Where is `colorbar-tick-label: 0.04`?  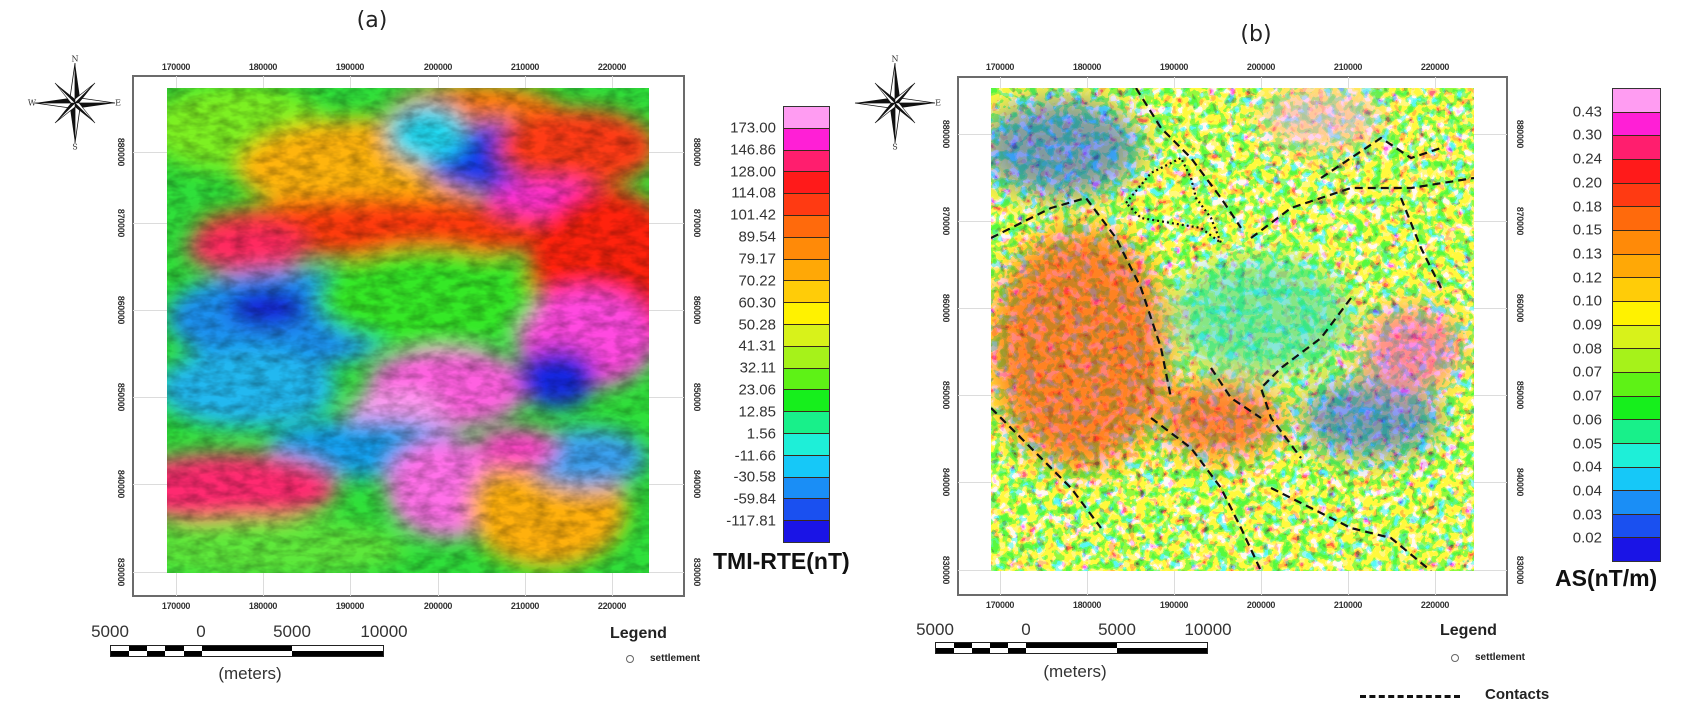
colorbar-tick-label: 0.04 is located at coordinates (1587, 467).